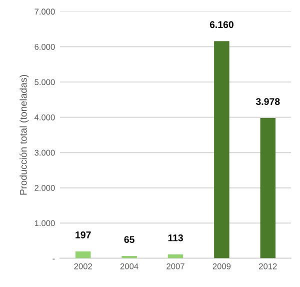 The height and width of the screenshot is (287, 300). I want to click on y-tick-label: 4.000, so click(44, 117).